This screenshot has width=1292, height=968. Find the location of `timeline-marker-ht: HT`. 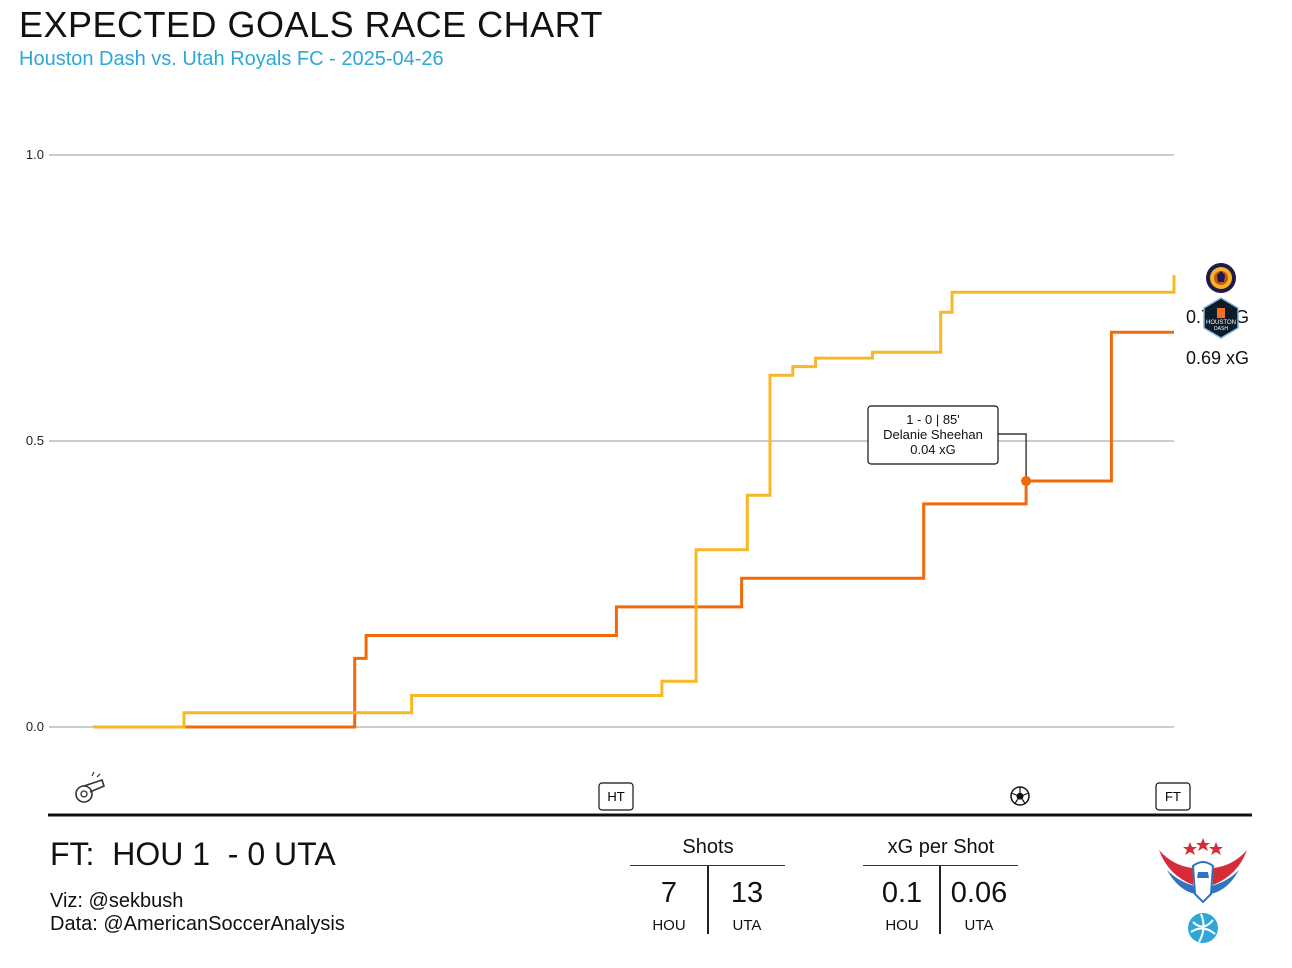

timeline-marker-ht: HT is located at coordinates (616, 796).